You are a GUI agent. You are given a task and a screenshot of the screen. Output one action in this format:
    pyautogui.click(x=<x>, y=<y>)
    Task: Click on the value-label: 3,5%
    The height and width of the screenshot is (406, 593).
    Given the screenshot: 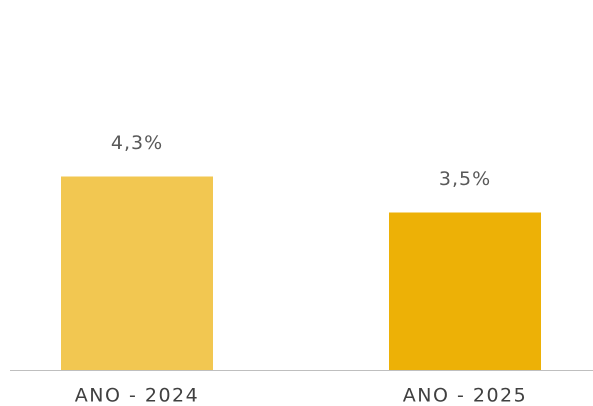 What is the action you would take?
    pyautogui.click(x=465, y=179)
    